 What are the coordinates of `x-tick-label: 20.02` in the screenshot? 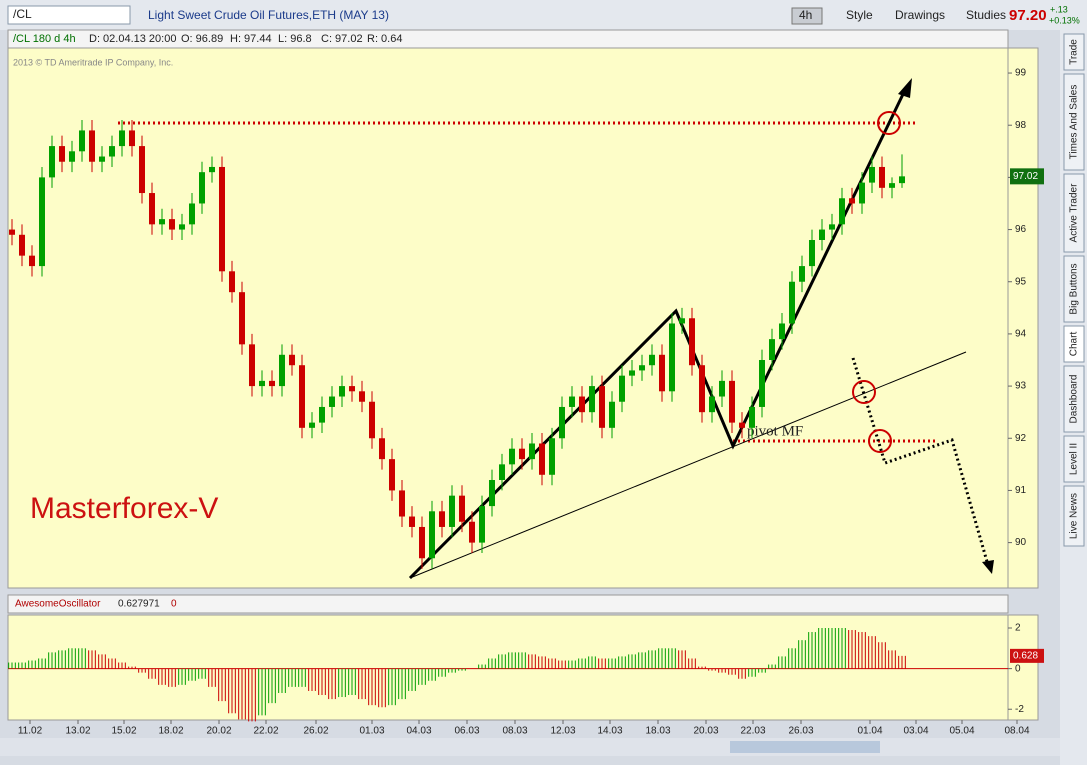 It's located at (218, 731).